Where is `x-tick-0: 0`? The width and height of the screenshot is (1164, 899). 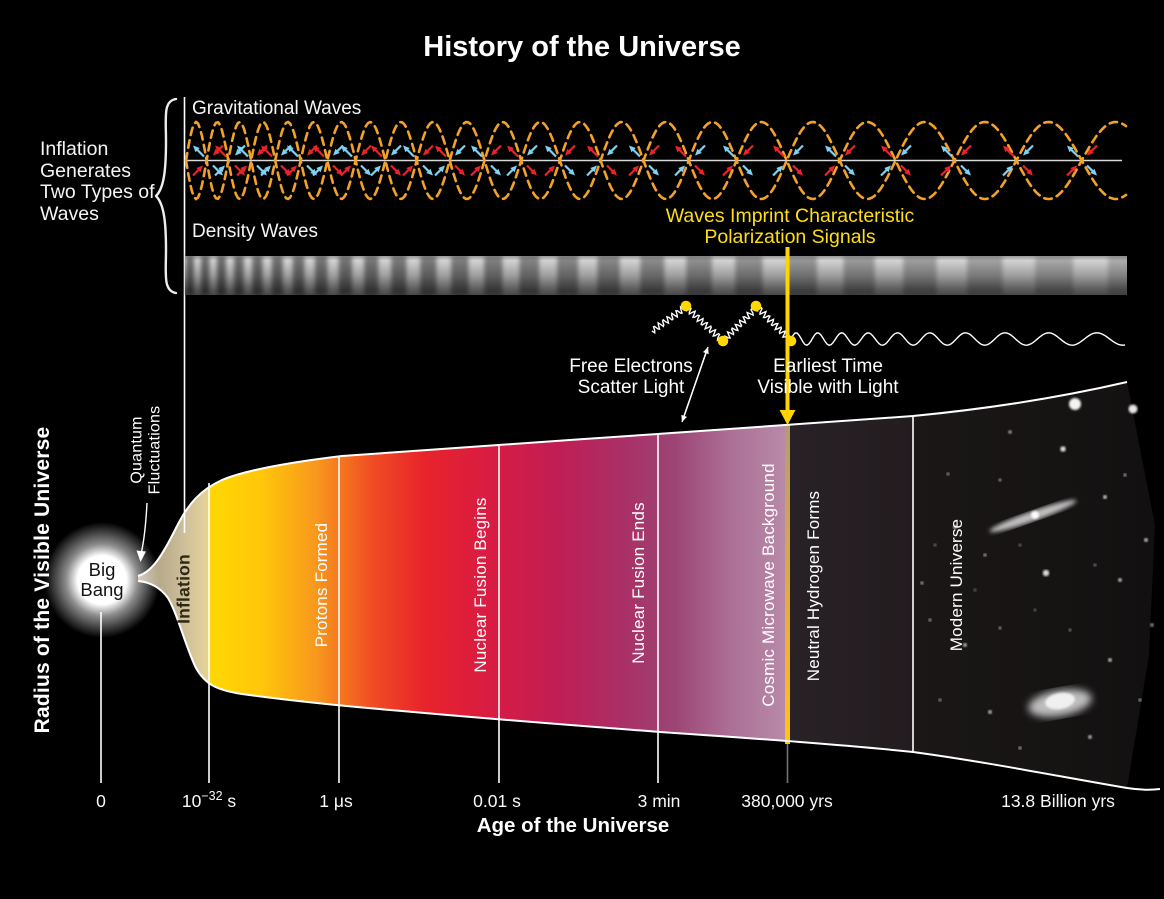 x-tick-0: 0 is located at coordinates (101, 800).